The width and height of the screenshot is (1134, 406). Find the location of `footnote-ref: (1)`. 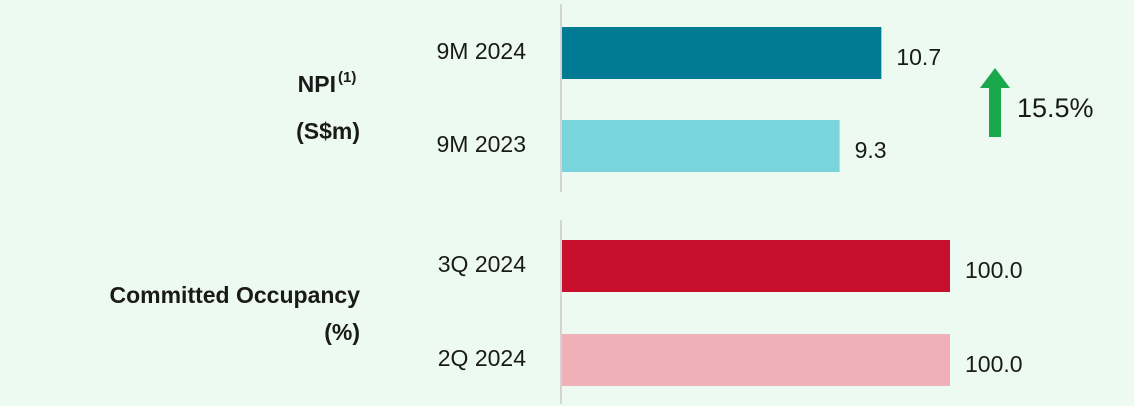

footnote-ref: (1) is located at coordinates (347, 77).